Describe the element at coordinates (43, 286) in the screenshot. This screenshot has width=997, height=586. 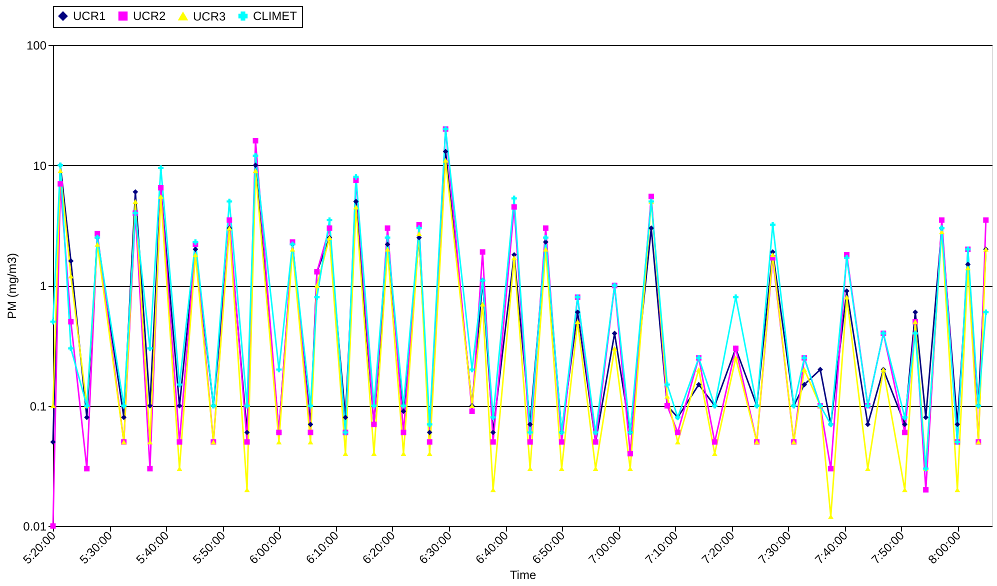
I see `y-tick-label: 1` at that location.